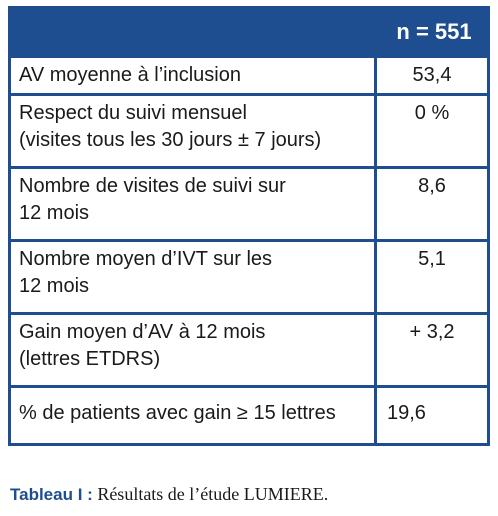  I want to click on row-label: % de patients avec gain ≥ 15 lettres, so click(192, 415).